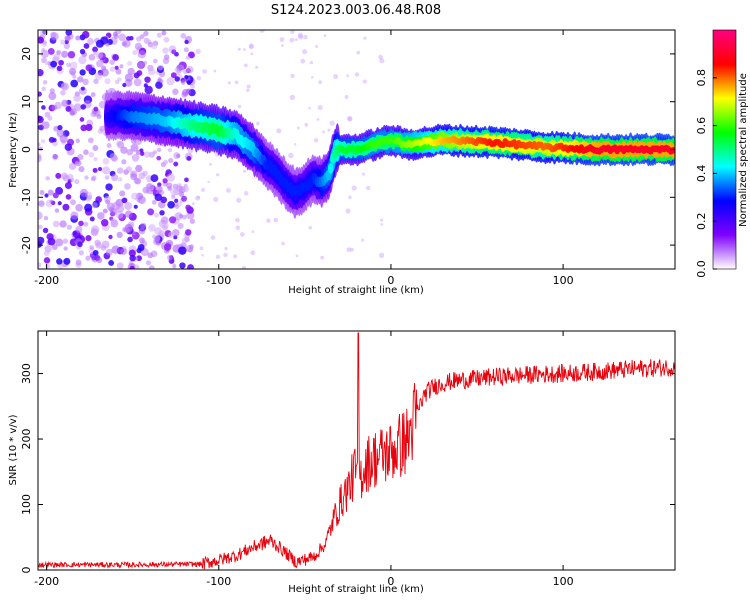 The width and height of the screenshot is (750, 600). I want to click on y-tick-label: -10, so click(26, 197).